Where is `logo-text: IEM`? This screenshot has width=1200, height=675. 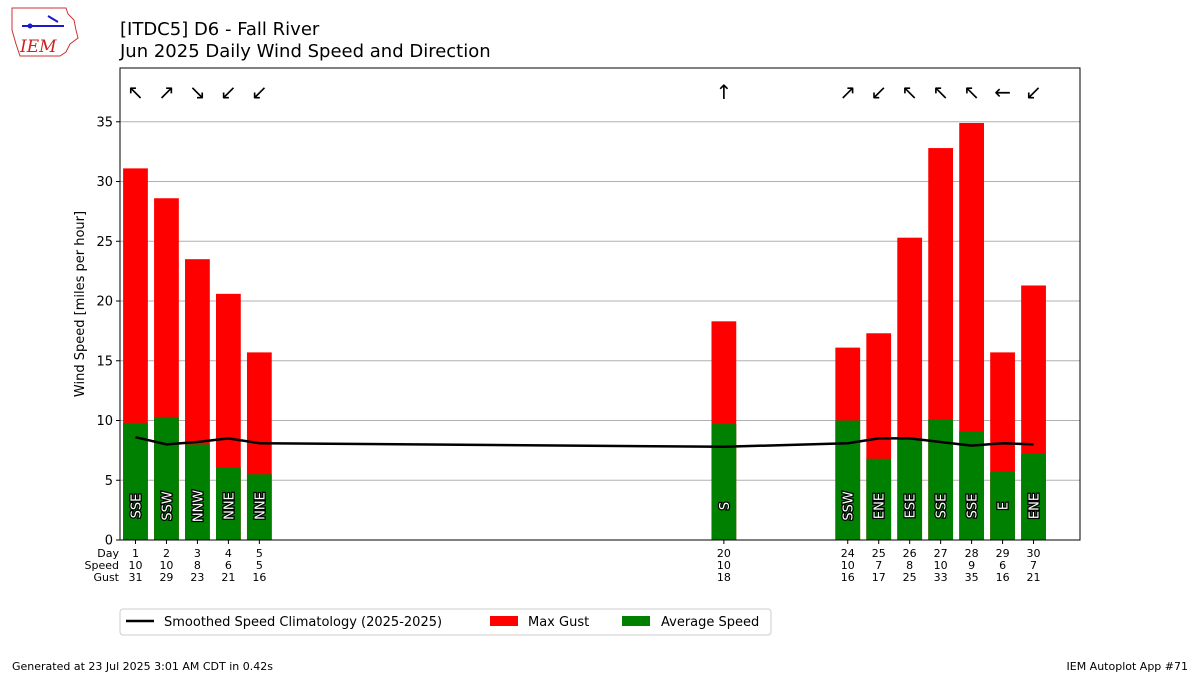 logo-text: IEM is located at coordinates (38, 47).